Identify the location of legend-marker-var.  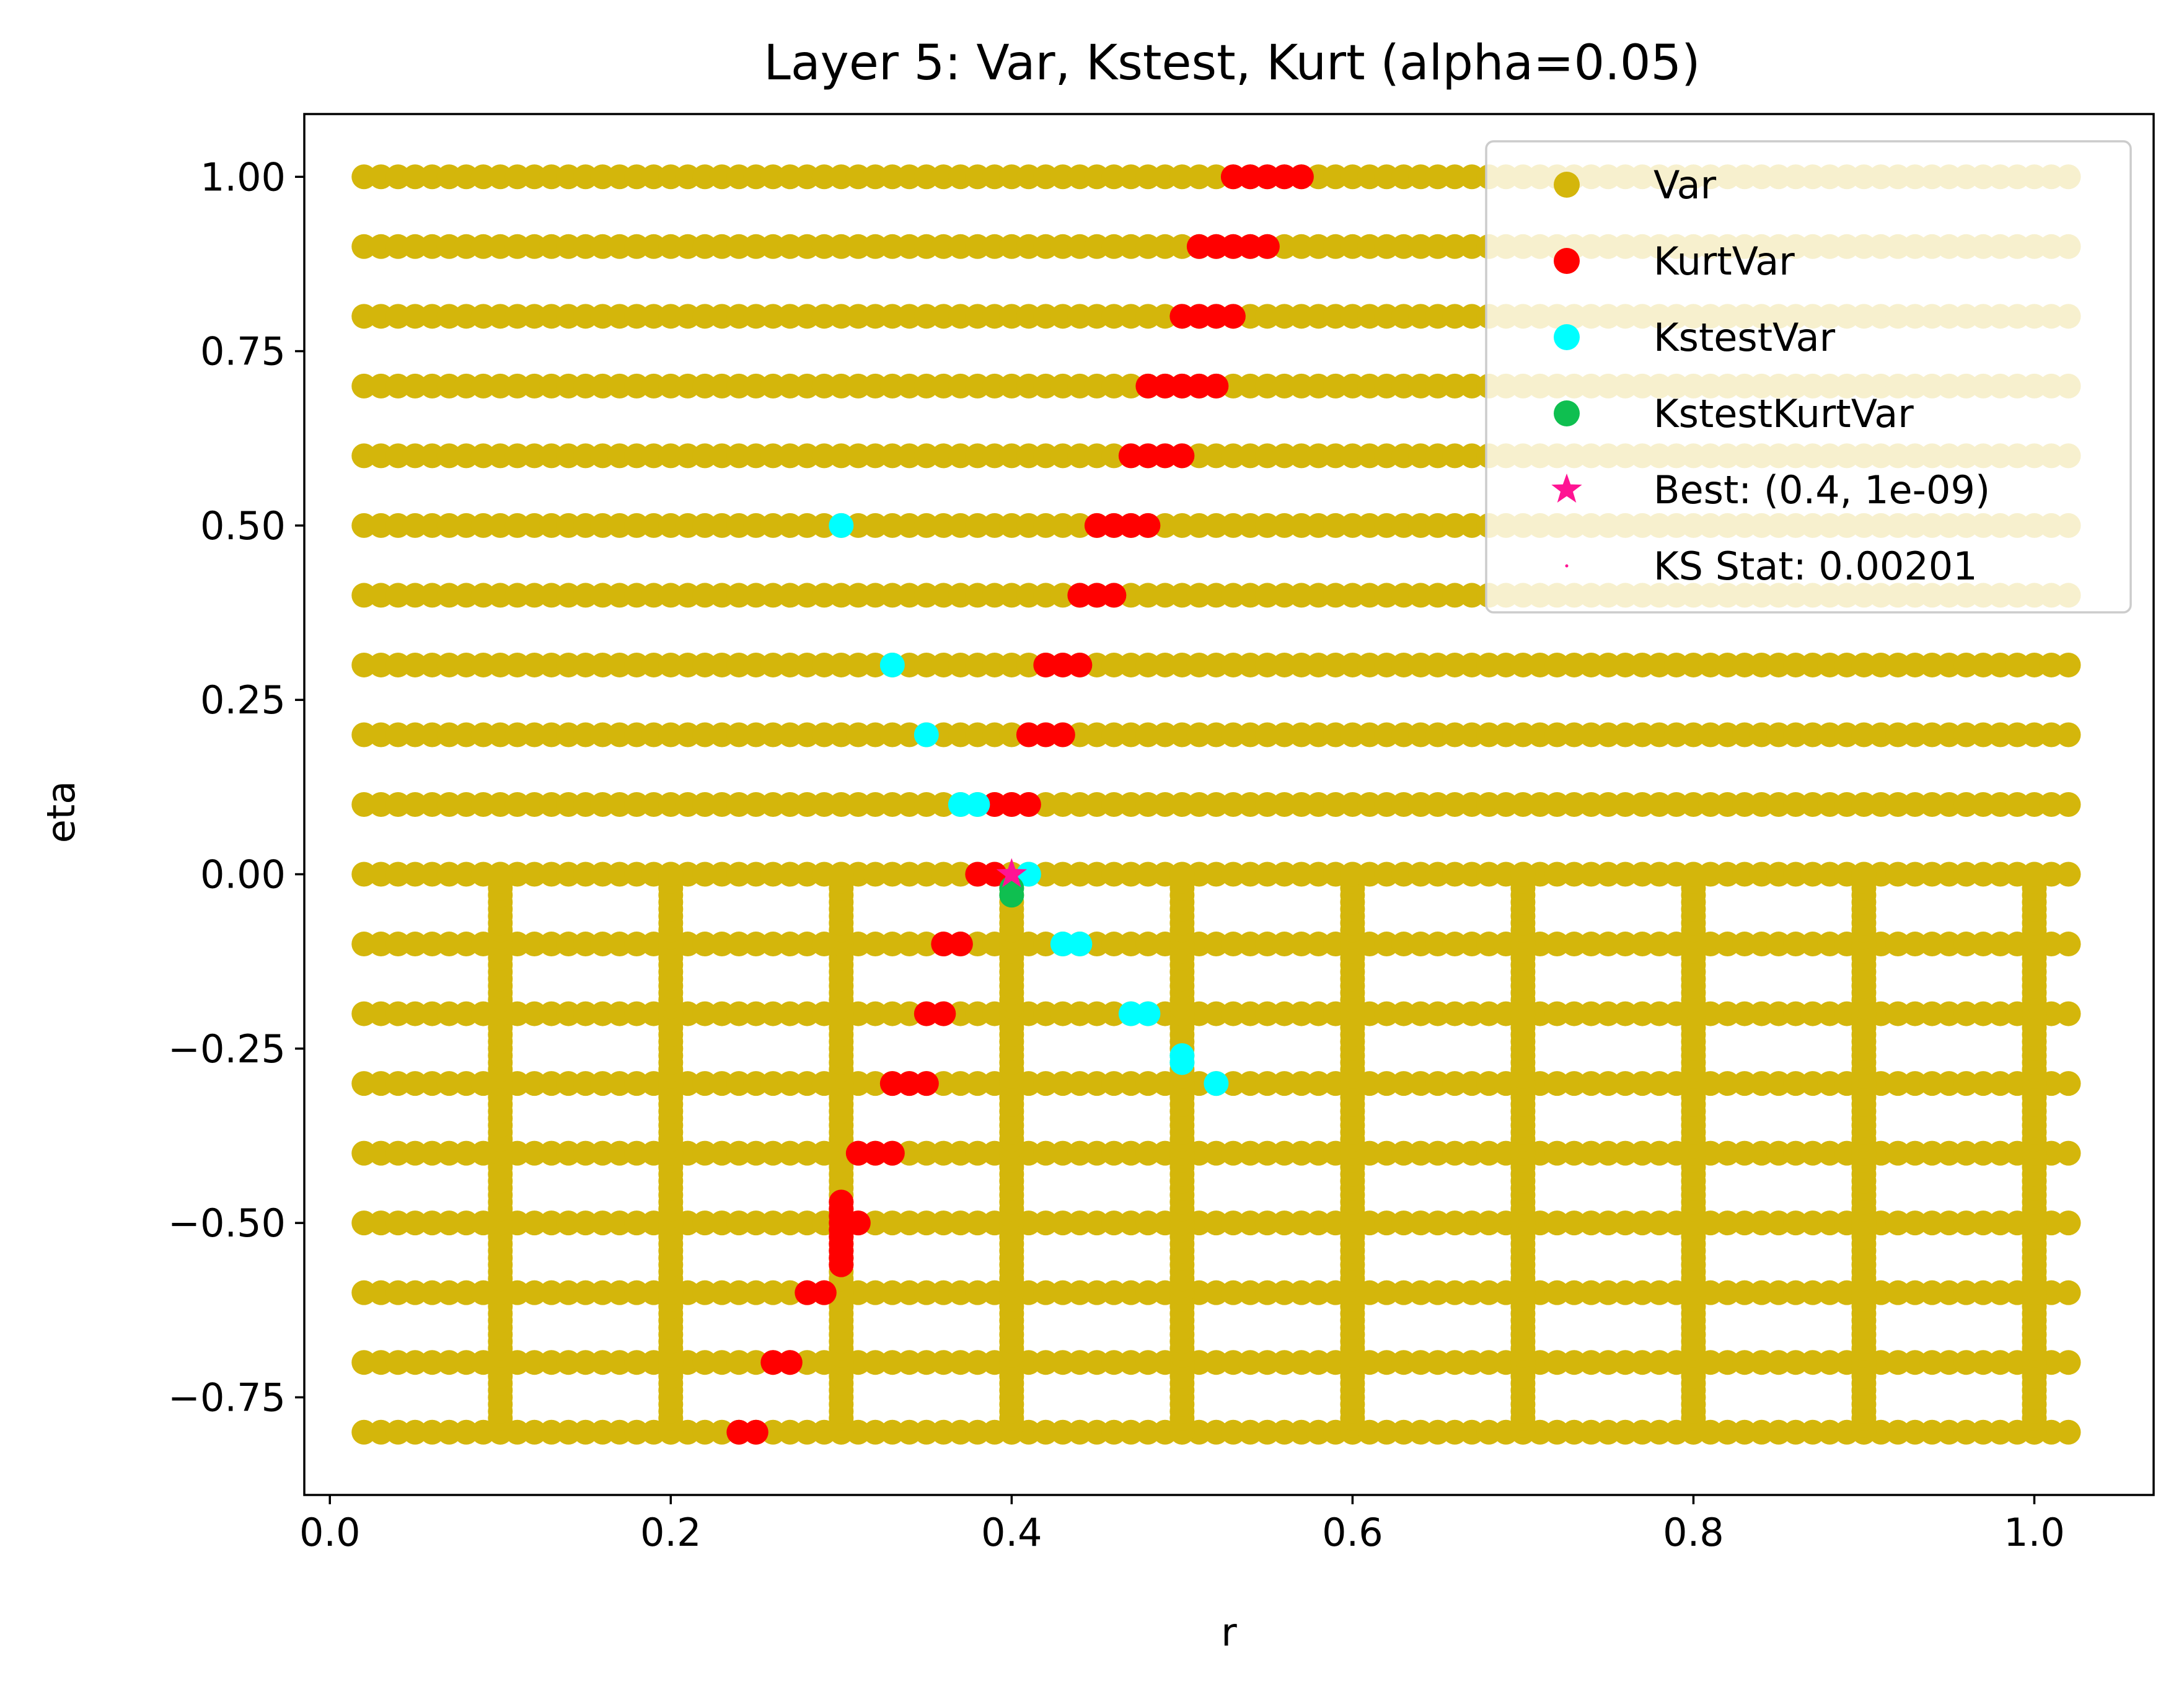
(1567, 185).